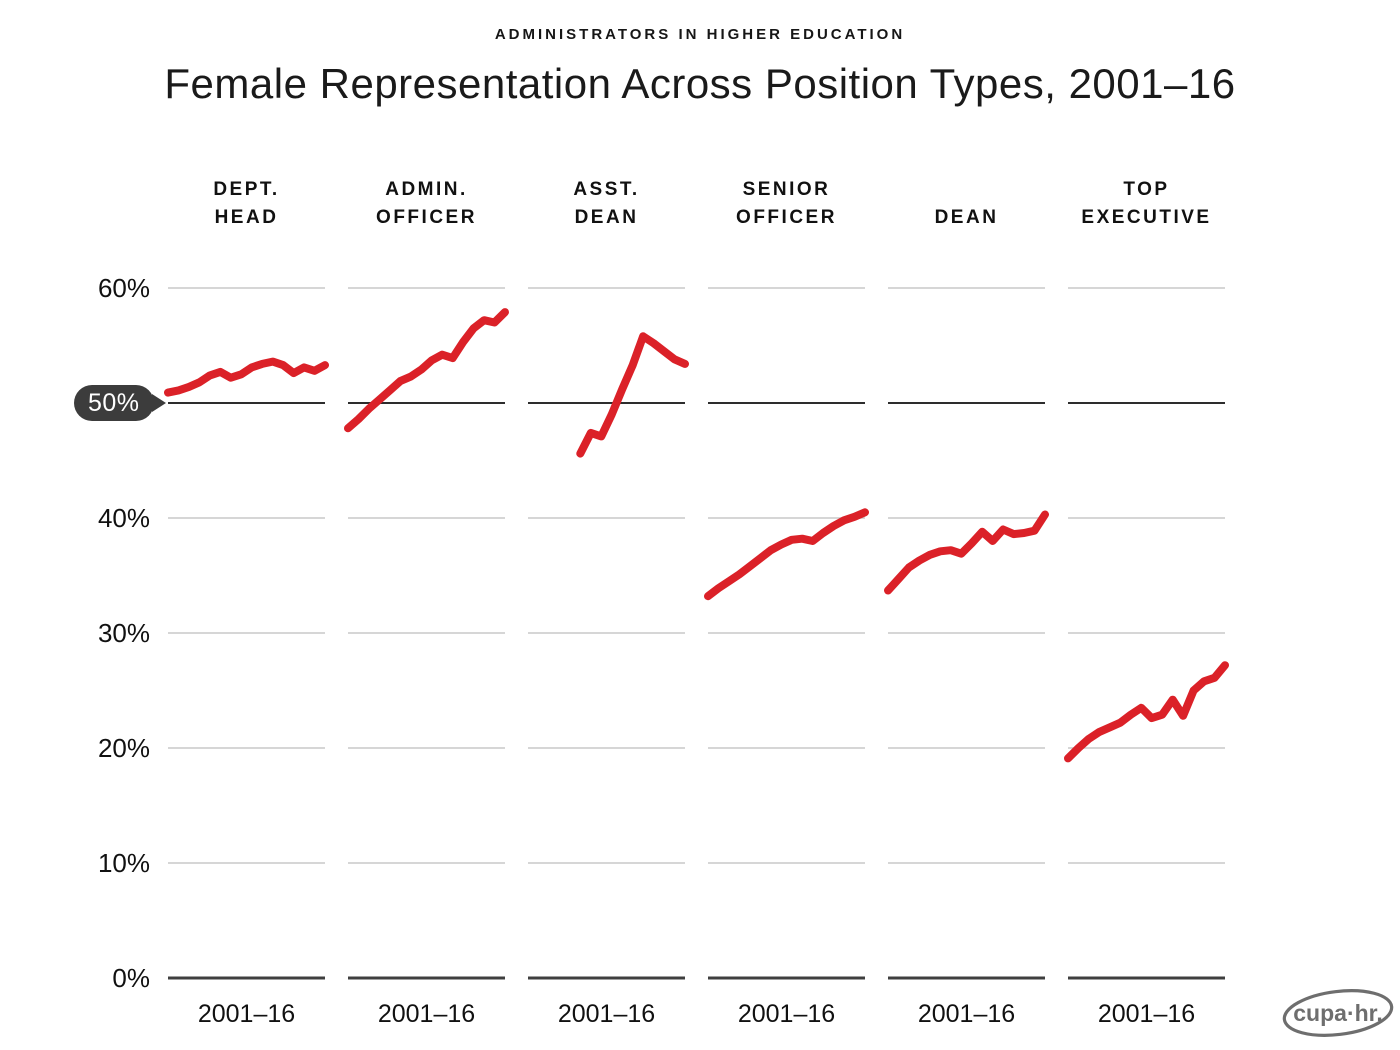 The height and width of the screenshot is (1050, 1400). I want to click on y-tick-label: 0%, so click(131, 978).